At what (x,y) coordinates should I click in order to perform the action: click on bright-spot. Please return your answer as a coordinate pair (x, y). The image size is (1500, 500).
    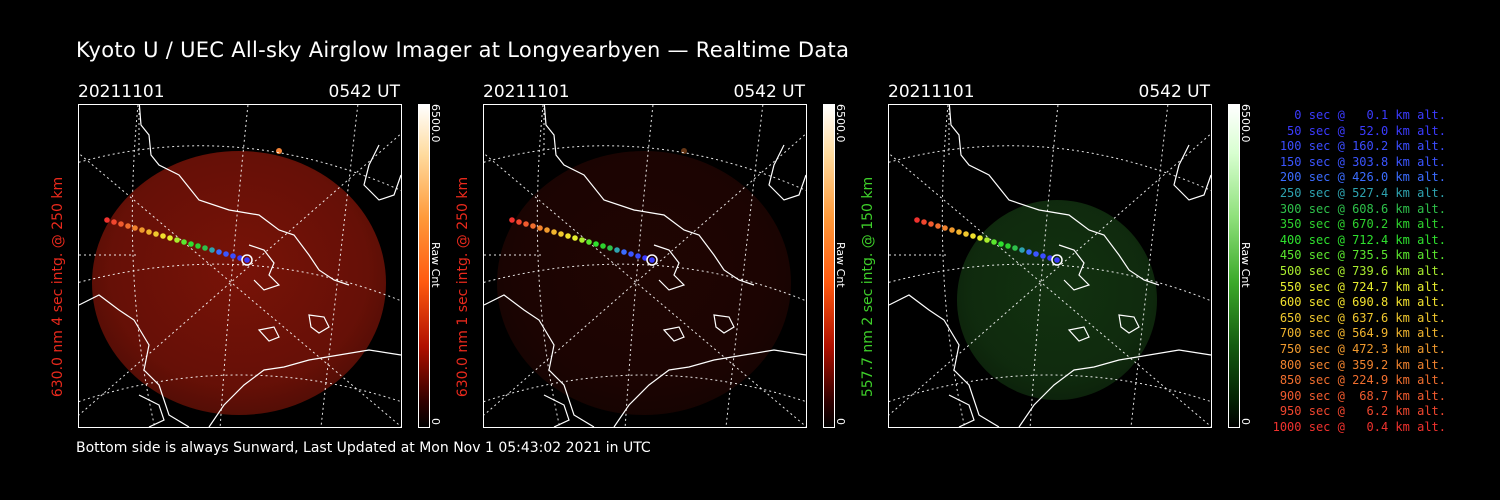
    Looking at the image, I should click on (279, 151).